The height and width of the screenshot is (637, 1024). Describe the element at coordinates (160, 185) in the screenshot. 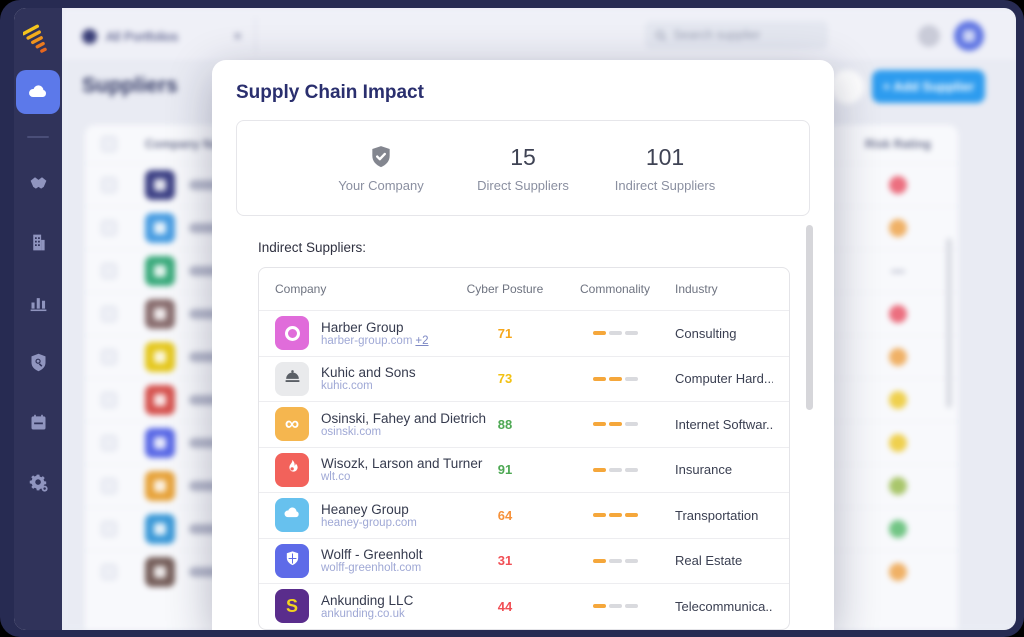

I see `company-avatar` at that location.